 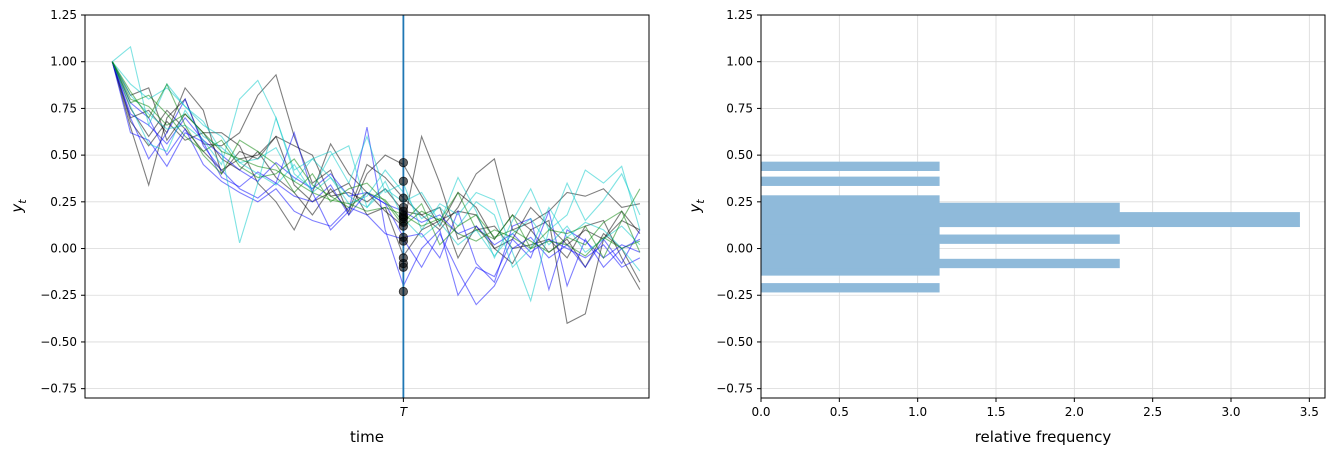 What do you see at coordinates (739, 62) in the screenshot?
I see `right-y-tick-label: 1.00` at bounding box center [739, 62].